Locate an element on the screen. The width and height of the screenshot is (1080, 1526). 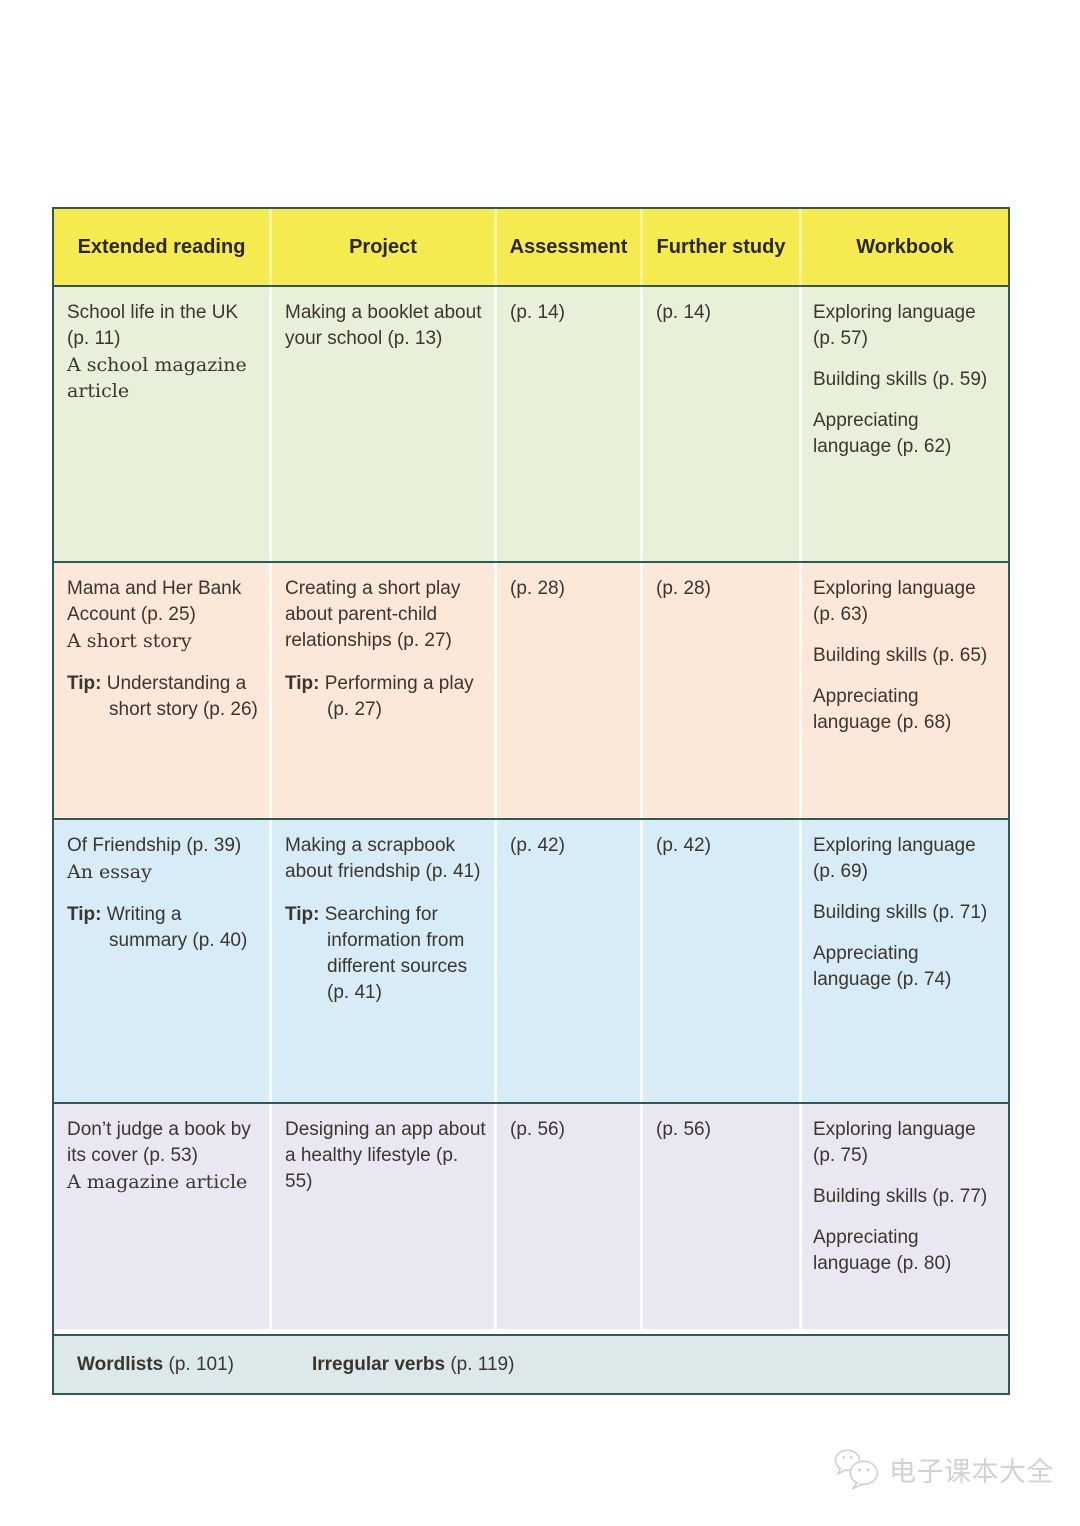
reading-genre: An essay is located at coordinates (109, 872).